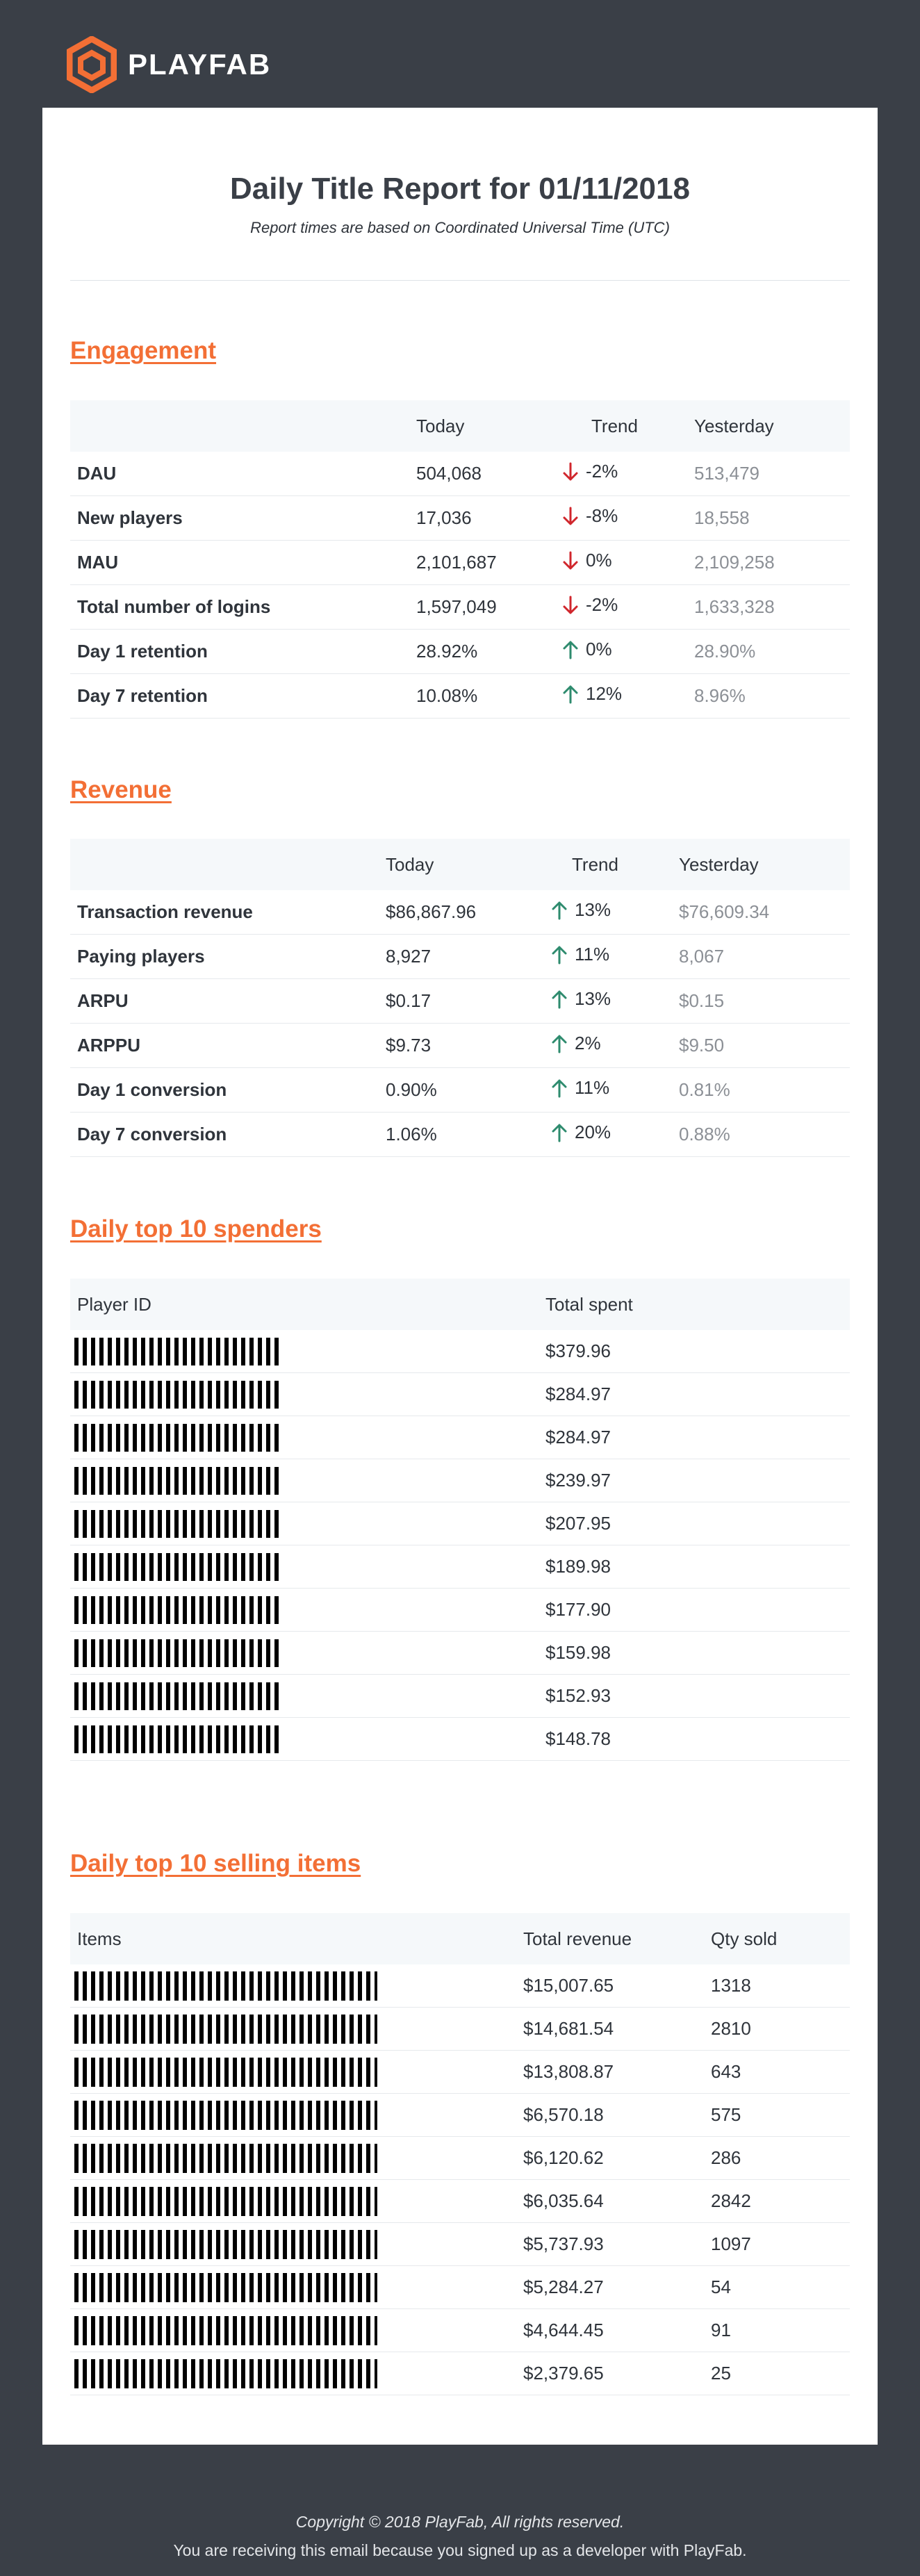 The image size is (920, 2576). I want to click on table-row: $148.78, so click(460, 1739).